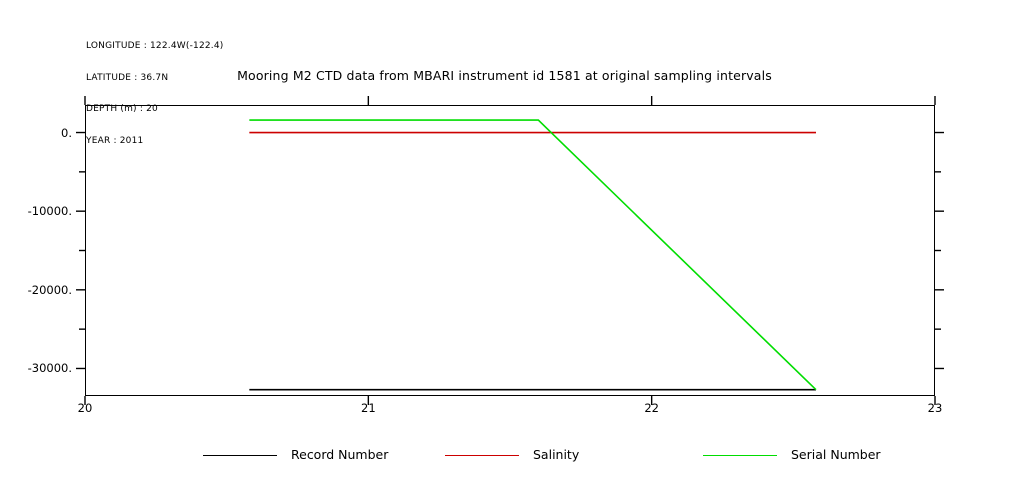 This screenshot has height=504, width=1009. Describe the element at coordinates (66, 132) in the screenshot. I see `y-tick-label: 0.` at that location.